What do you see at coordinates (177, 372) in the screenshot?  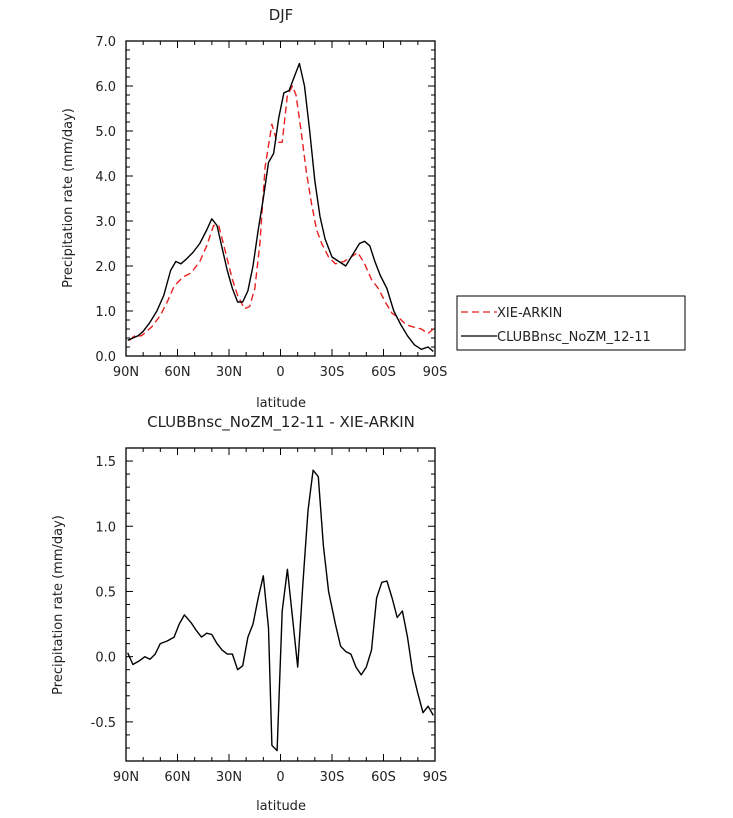 I see `top-xtick-label: 60N` at bounding box center [177, 372].